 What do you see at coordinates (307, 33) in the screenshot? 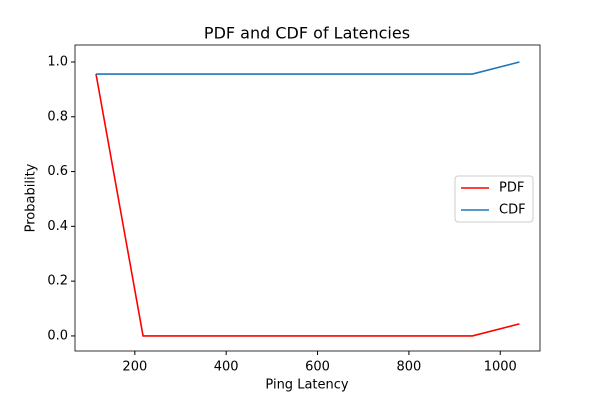
I see `chart-title: PDF and CDF of Latencies` at bounding box center [307, 33].